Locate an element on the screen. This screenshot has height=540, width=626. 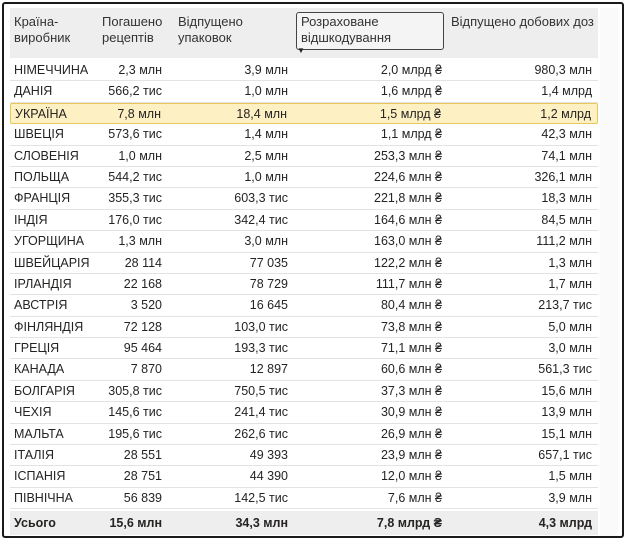
cell-prescriptions: 1,0 млн is located at coordinates (140, 155).